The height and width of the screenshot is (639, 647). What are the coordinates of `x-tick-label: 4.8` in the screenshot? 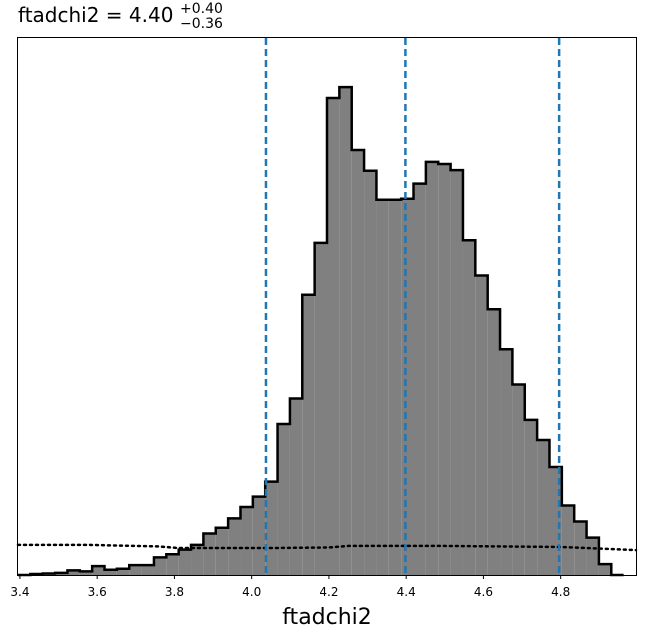 It's located at (560, 592).